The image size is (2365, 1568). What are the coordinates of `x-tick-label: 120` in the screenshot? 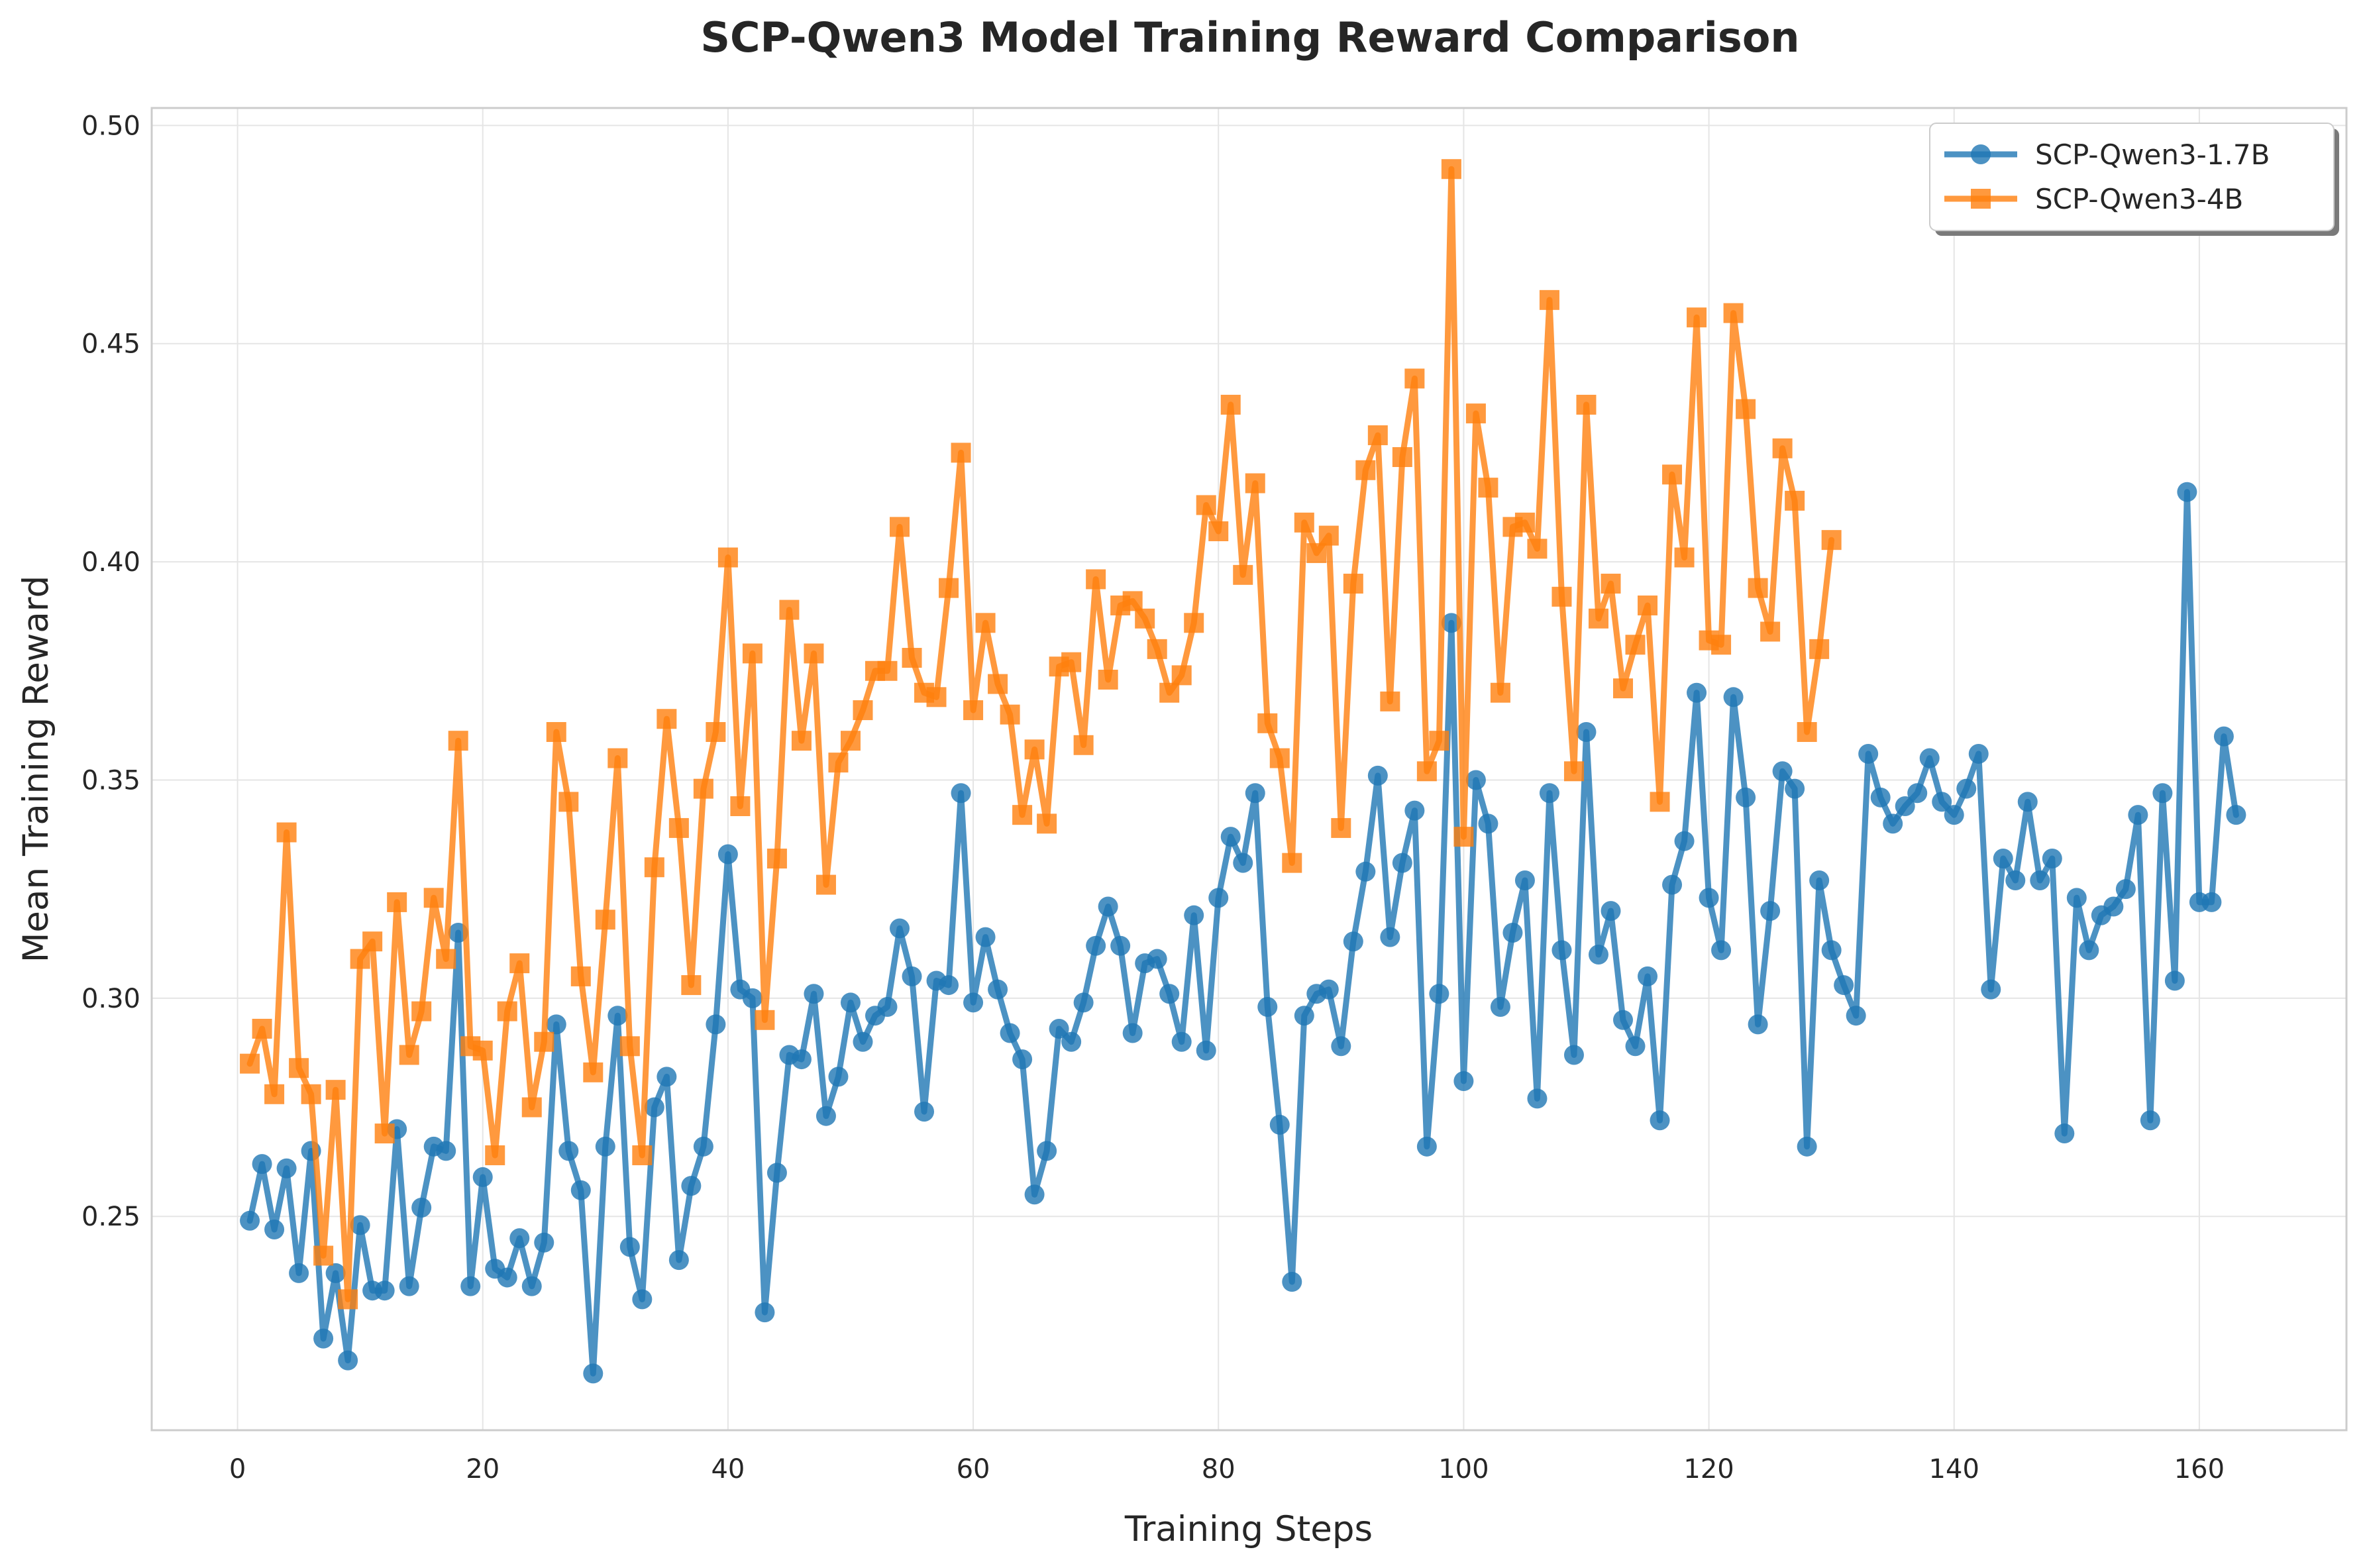 It's located at (1708, 1470).